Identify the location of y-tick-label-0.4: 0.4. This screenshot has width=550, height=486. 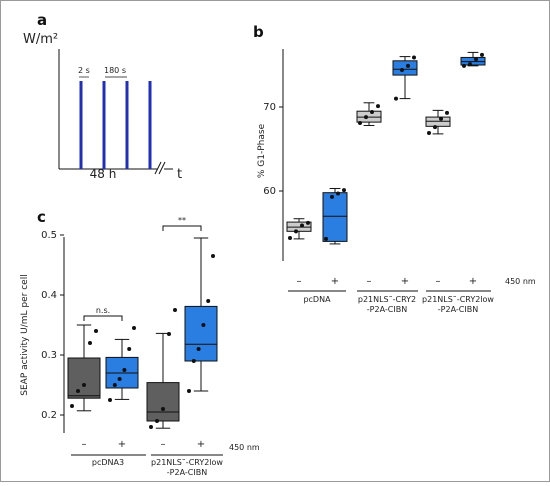
(49, 295).